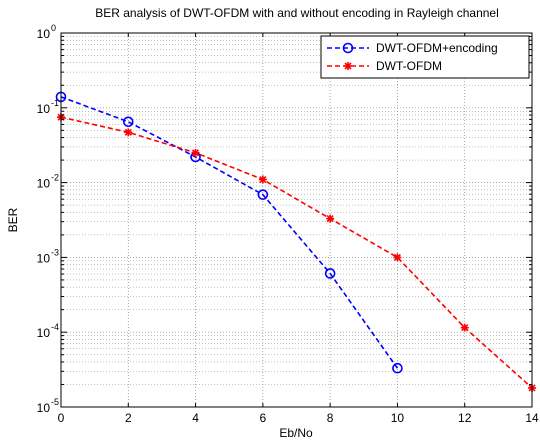 Image resolution: width=540 pixels, height=441 pixels. What do you see at coordinates (330, 418) in the screenshot?
I see `x-tick-label: 8` at bounding box center [330, 418].